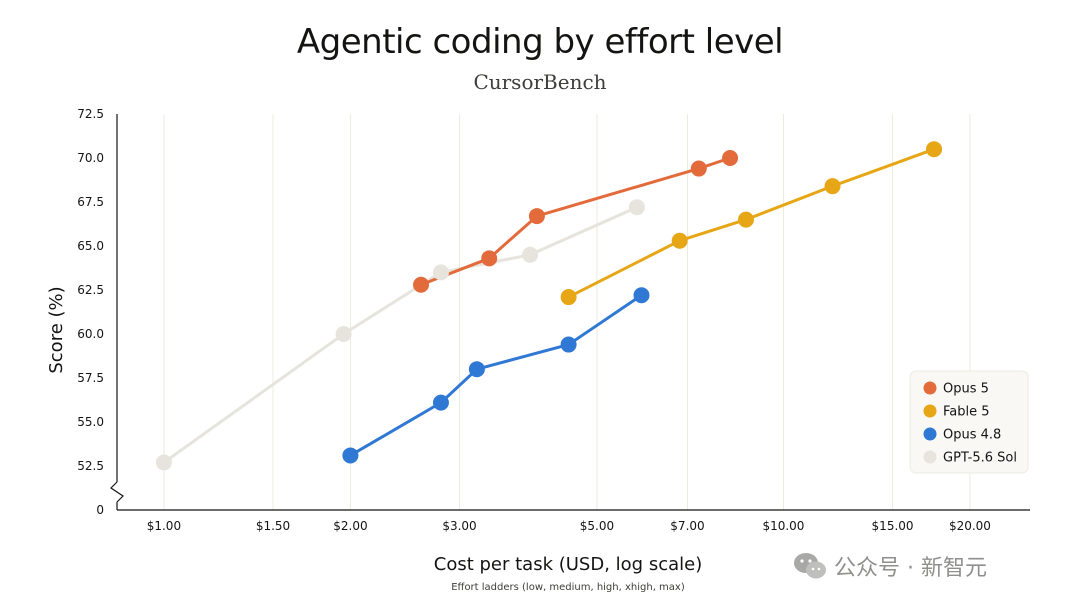  I want to click on x-tick-label: $15.00, so click(893, 526).